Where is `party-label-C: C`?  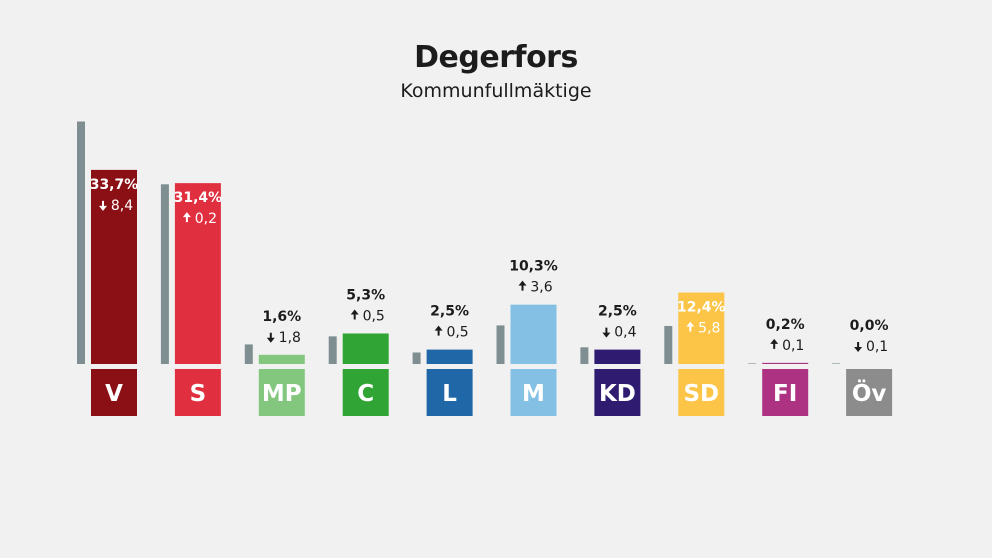 party-label-C: C is located at coordinates (365, 394).